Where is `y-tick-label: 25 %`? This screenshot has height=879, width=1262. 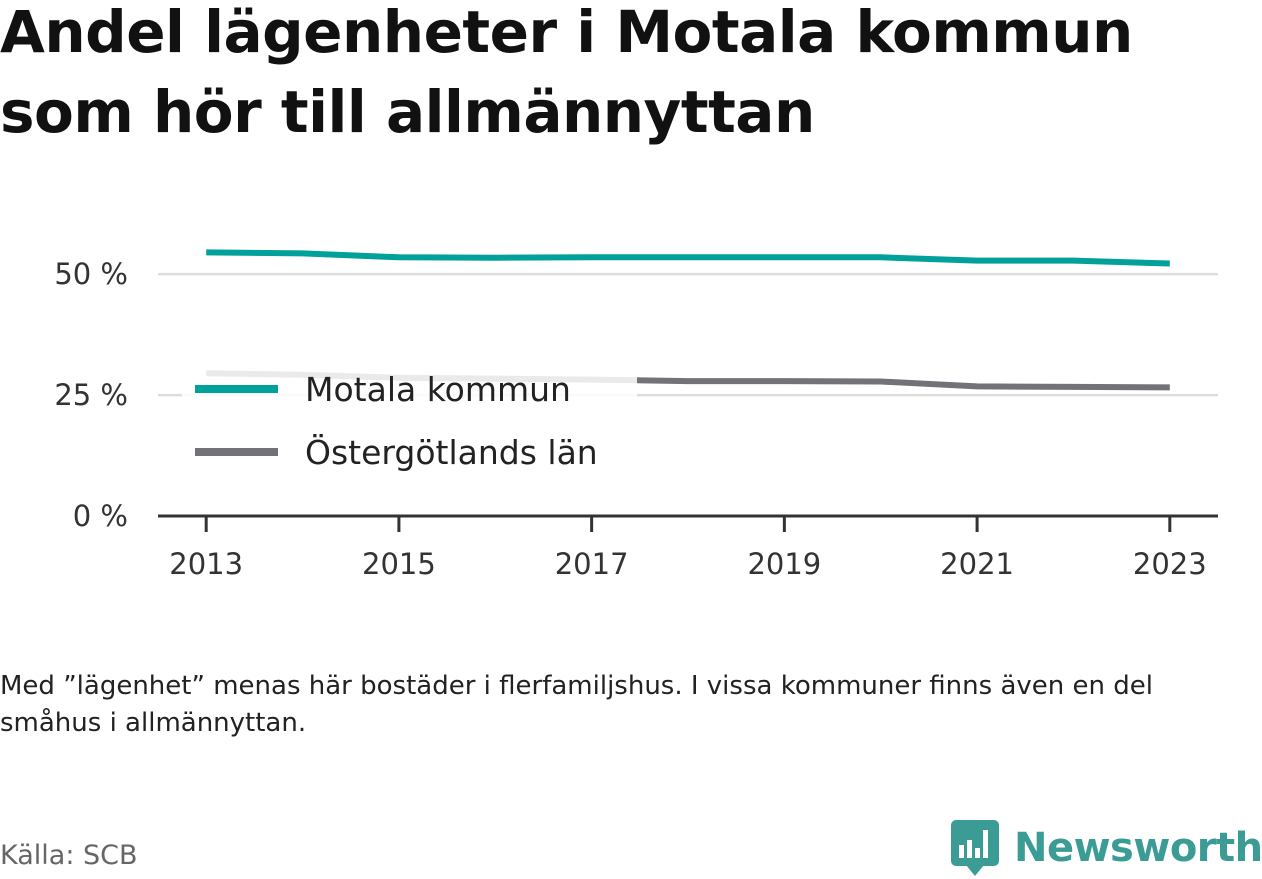
y-tick-label: 25 % is located at coordinates (91, 395).